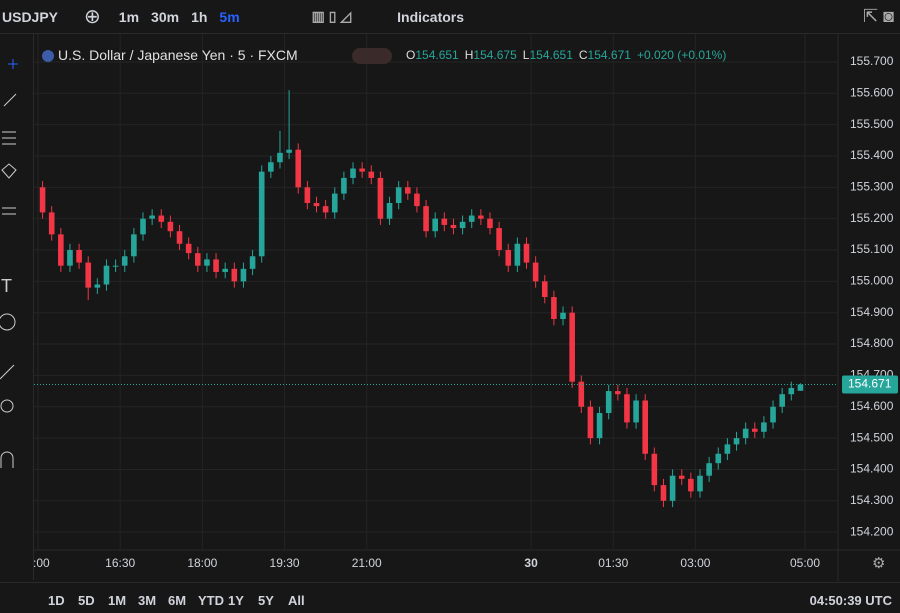 The height and width of the screenshot is (613, 900). What do you see at coordinates (10, 100) in the screenshot?
I see `trend-icon` at bounding box center [10, 100].